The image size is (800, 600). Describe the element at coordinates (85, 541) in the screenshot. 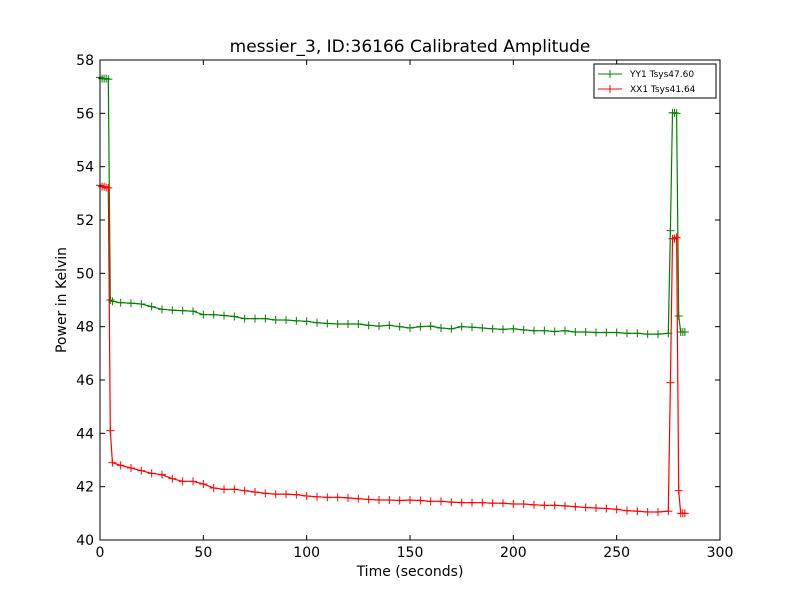

I see `y-tick-label: 40` at that location.